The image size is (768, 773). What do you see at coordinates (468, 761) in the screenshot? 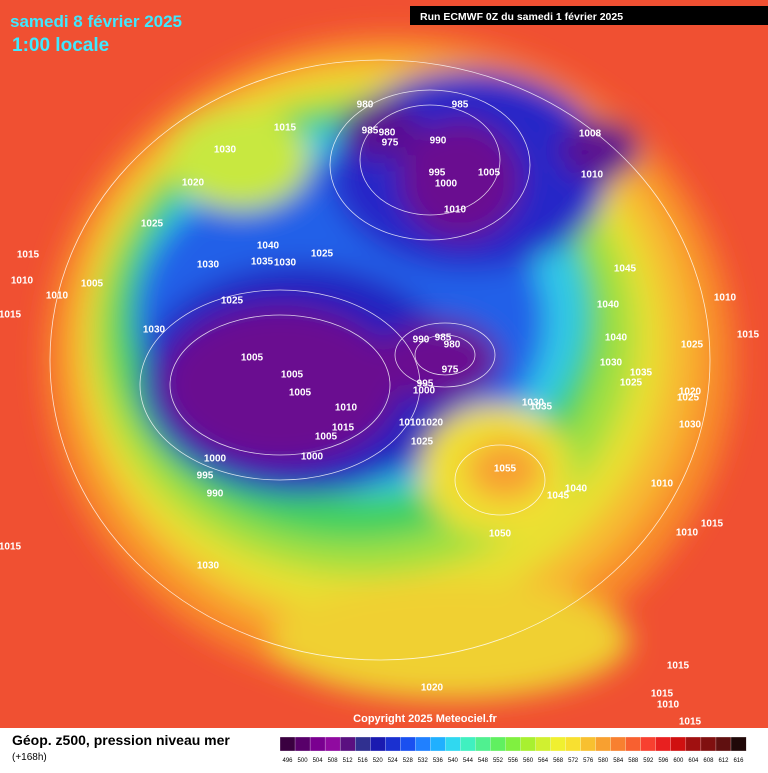
I see `legend-label: 544` at bounding box center [468, 761].